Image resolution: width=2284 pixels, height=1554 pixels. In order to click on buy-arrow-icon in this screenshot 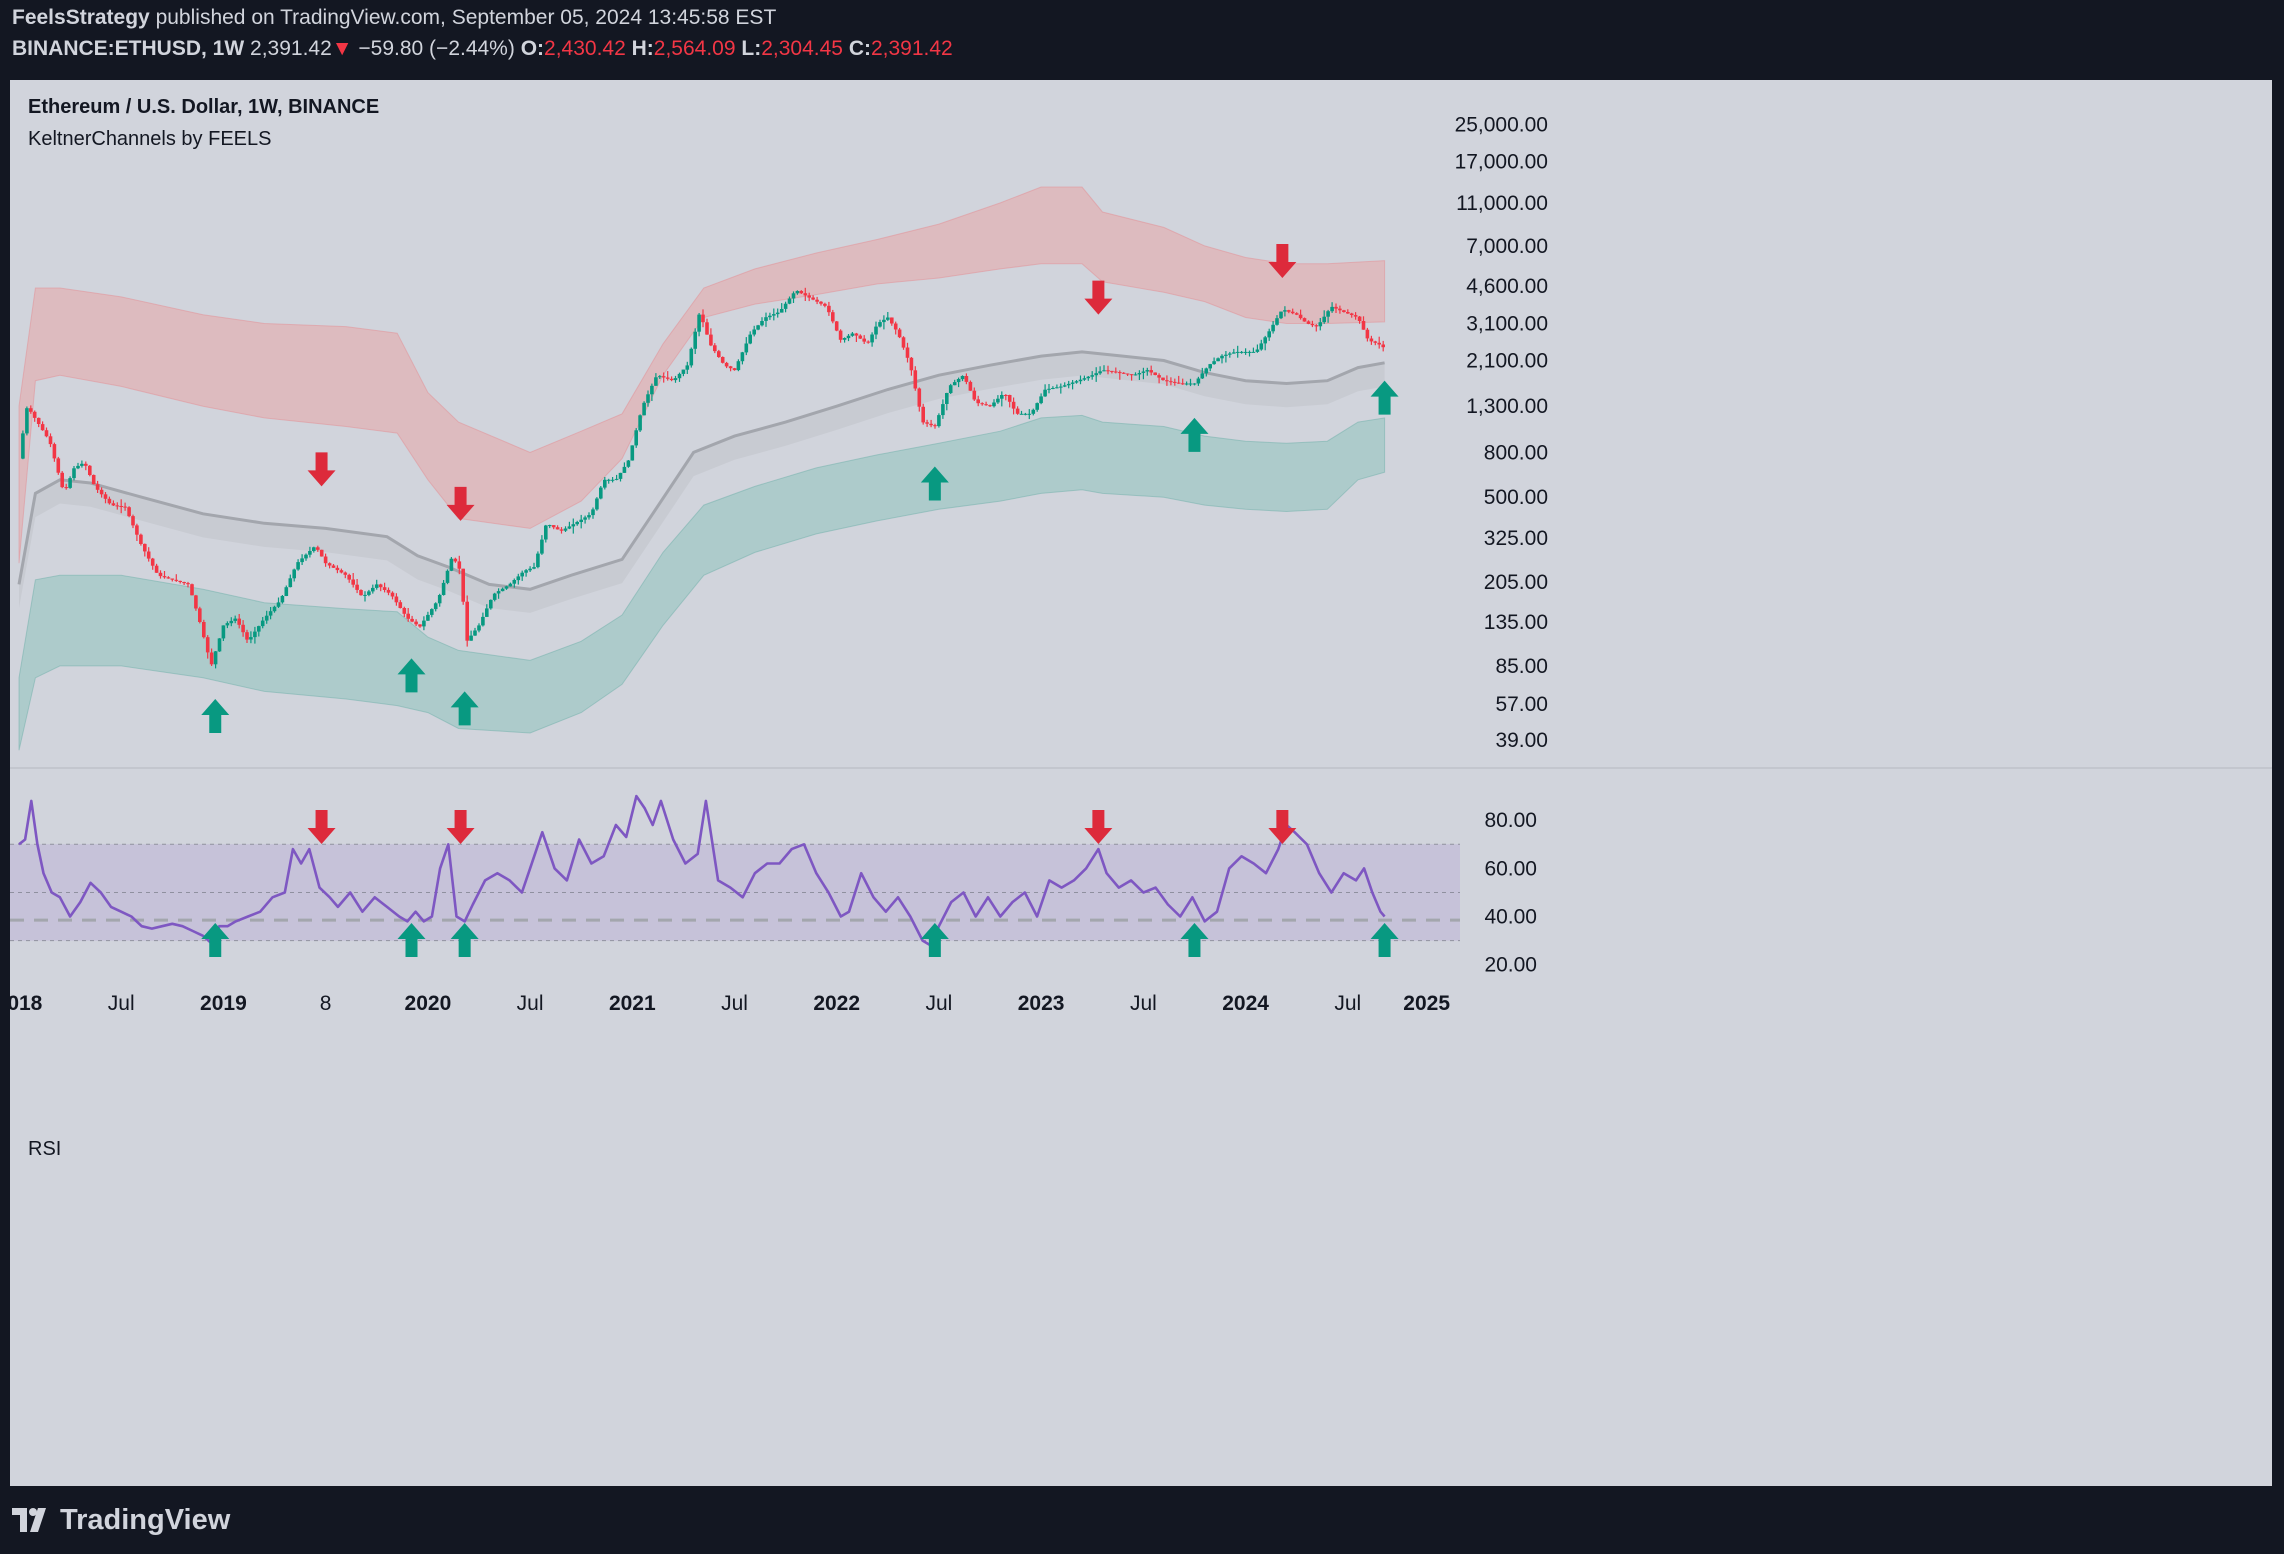, I will do `click(1194, 434)`.